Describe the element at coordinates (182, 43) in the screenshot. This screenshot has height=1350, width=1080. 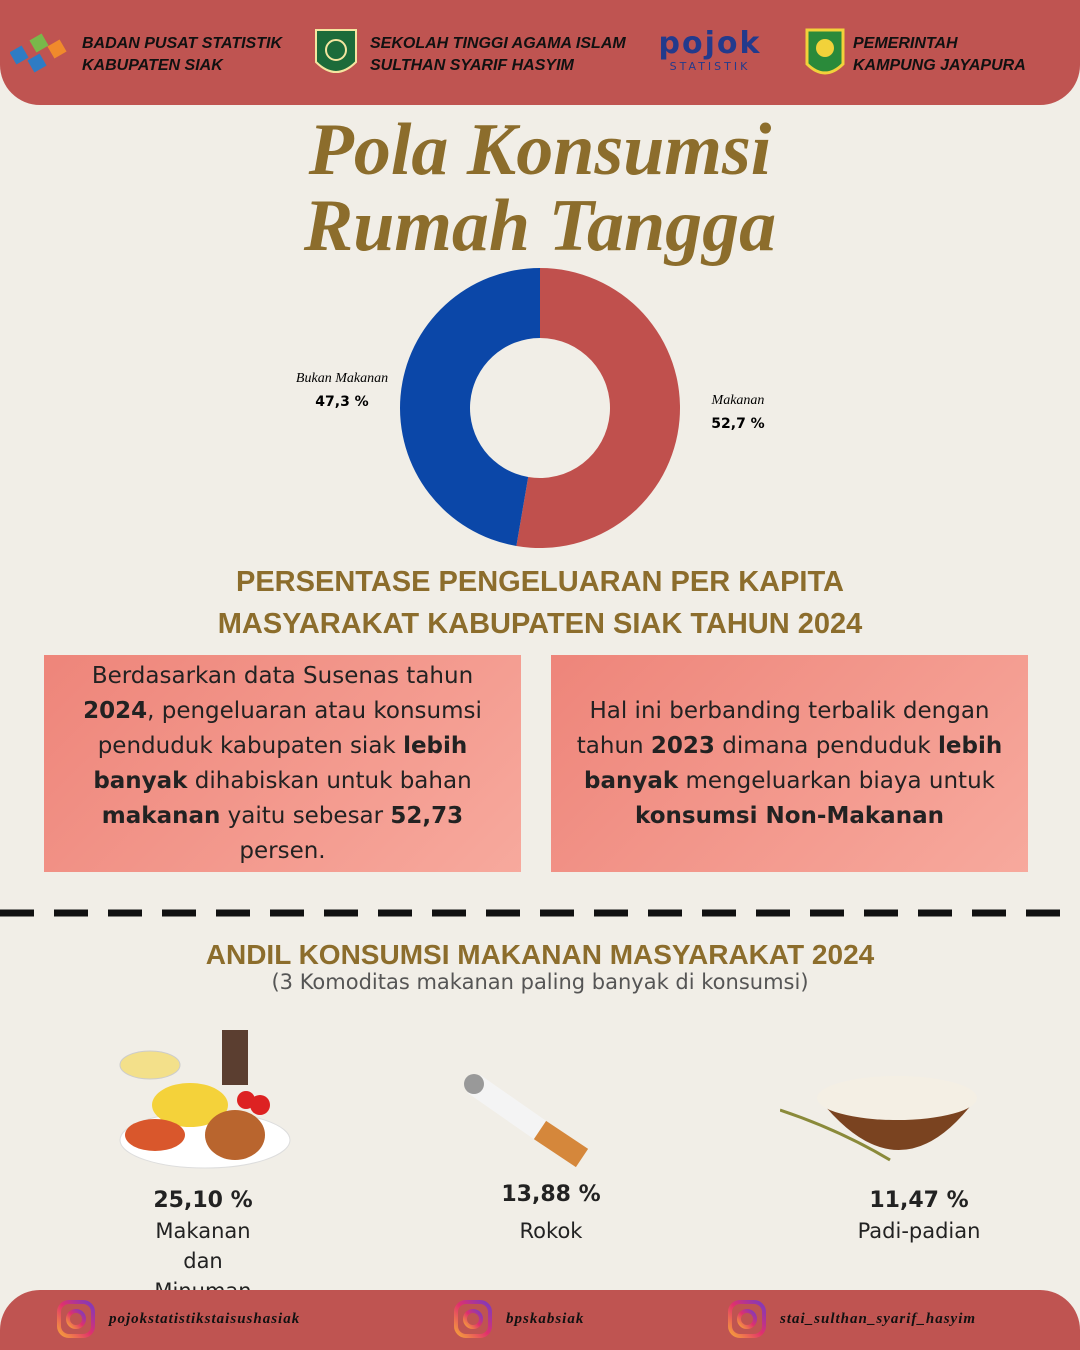
I see `header-line: BADAN PUSAT STATISTIK` at that location.